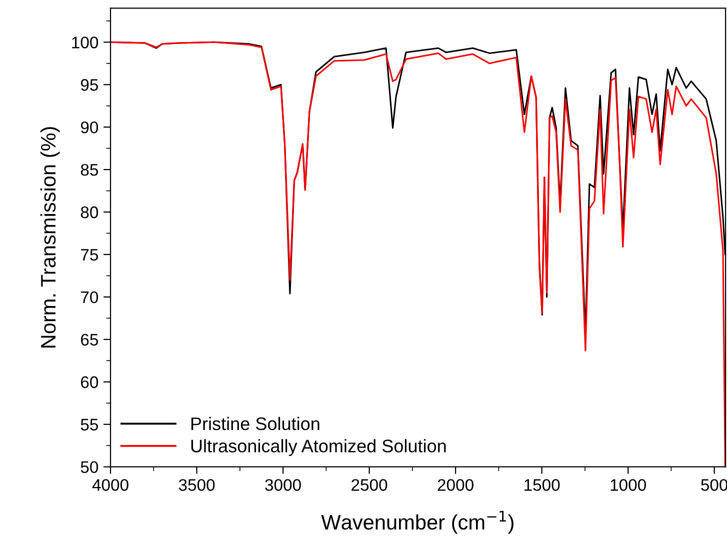 This screenshot has height=546, width=727. What do you see at coordinates (370, 485) in the screenshot?
I see `x-tick-label: 2500` at bounding box center [370, 485].